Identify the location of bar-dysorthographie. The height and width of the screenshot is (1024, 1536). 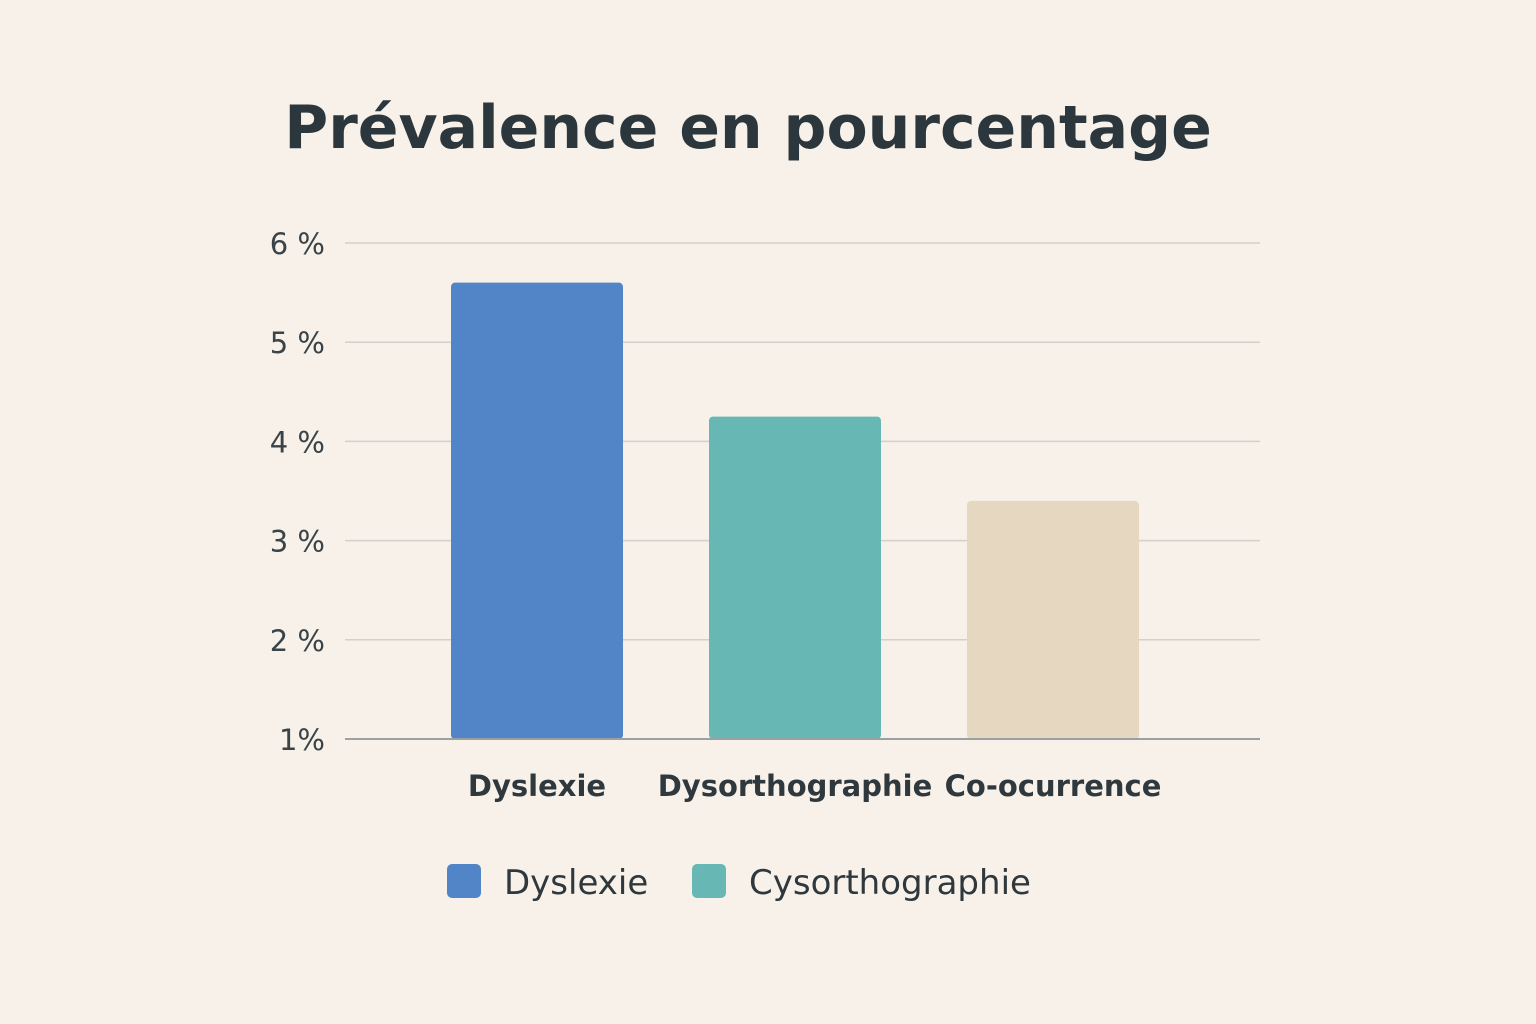
(795, 577).